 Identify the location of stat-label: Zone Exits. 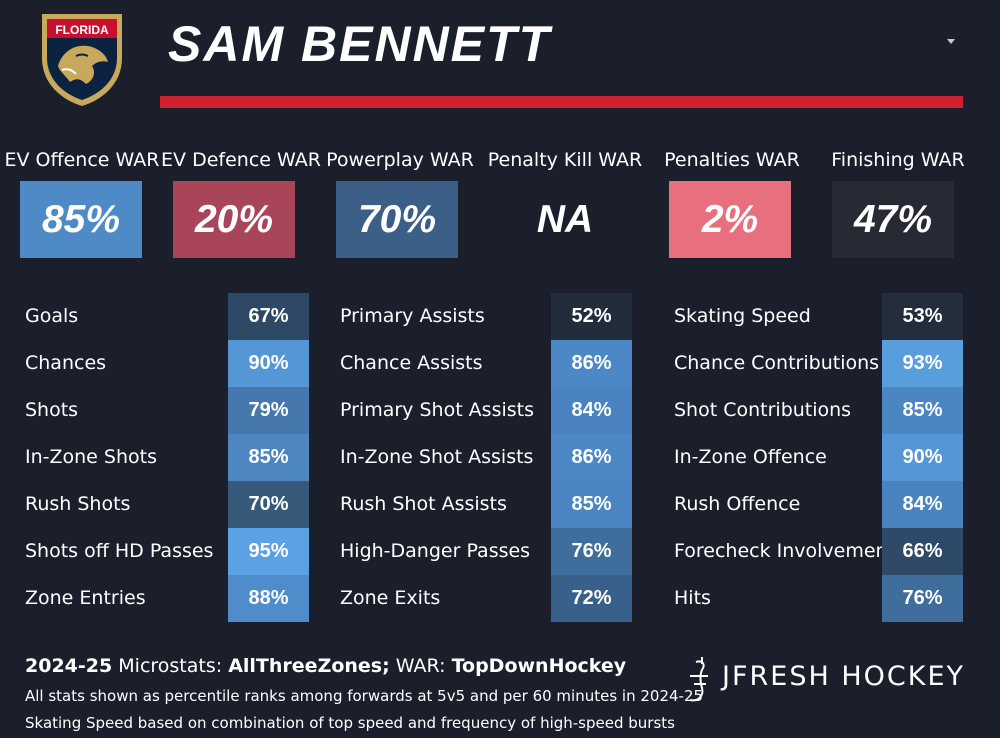
(390, 598).